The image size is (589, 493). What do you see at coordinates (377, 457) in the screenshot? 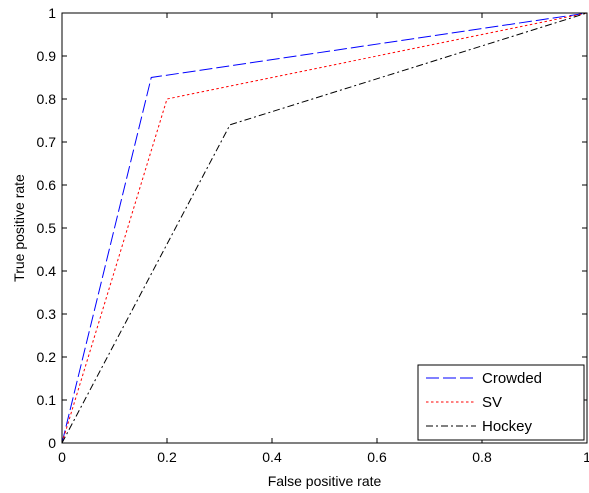
I see `x-tick-label: 0.6` at bounding box center [377, 457].